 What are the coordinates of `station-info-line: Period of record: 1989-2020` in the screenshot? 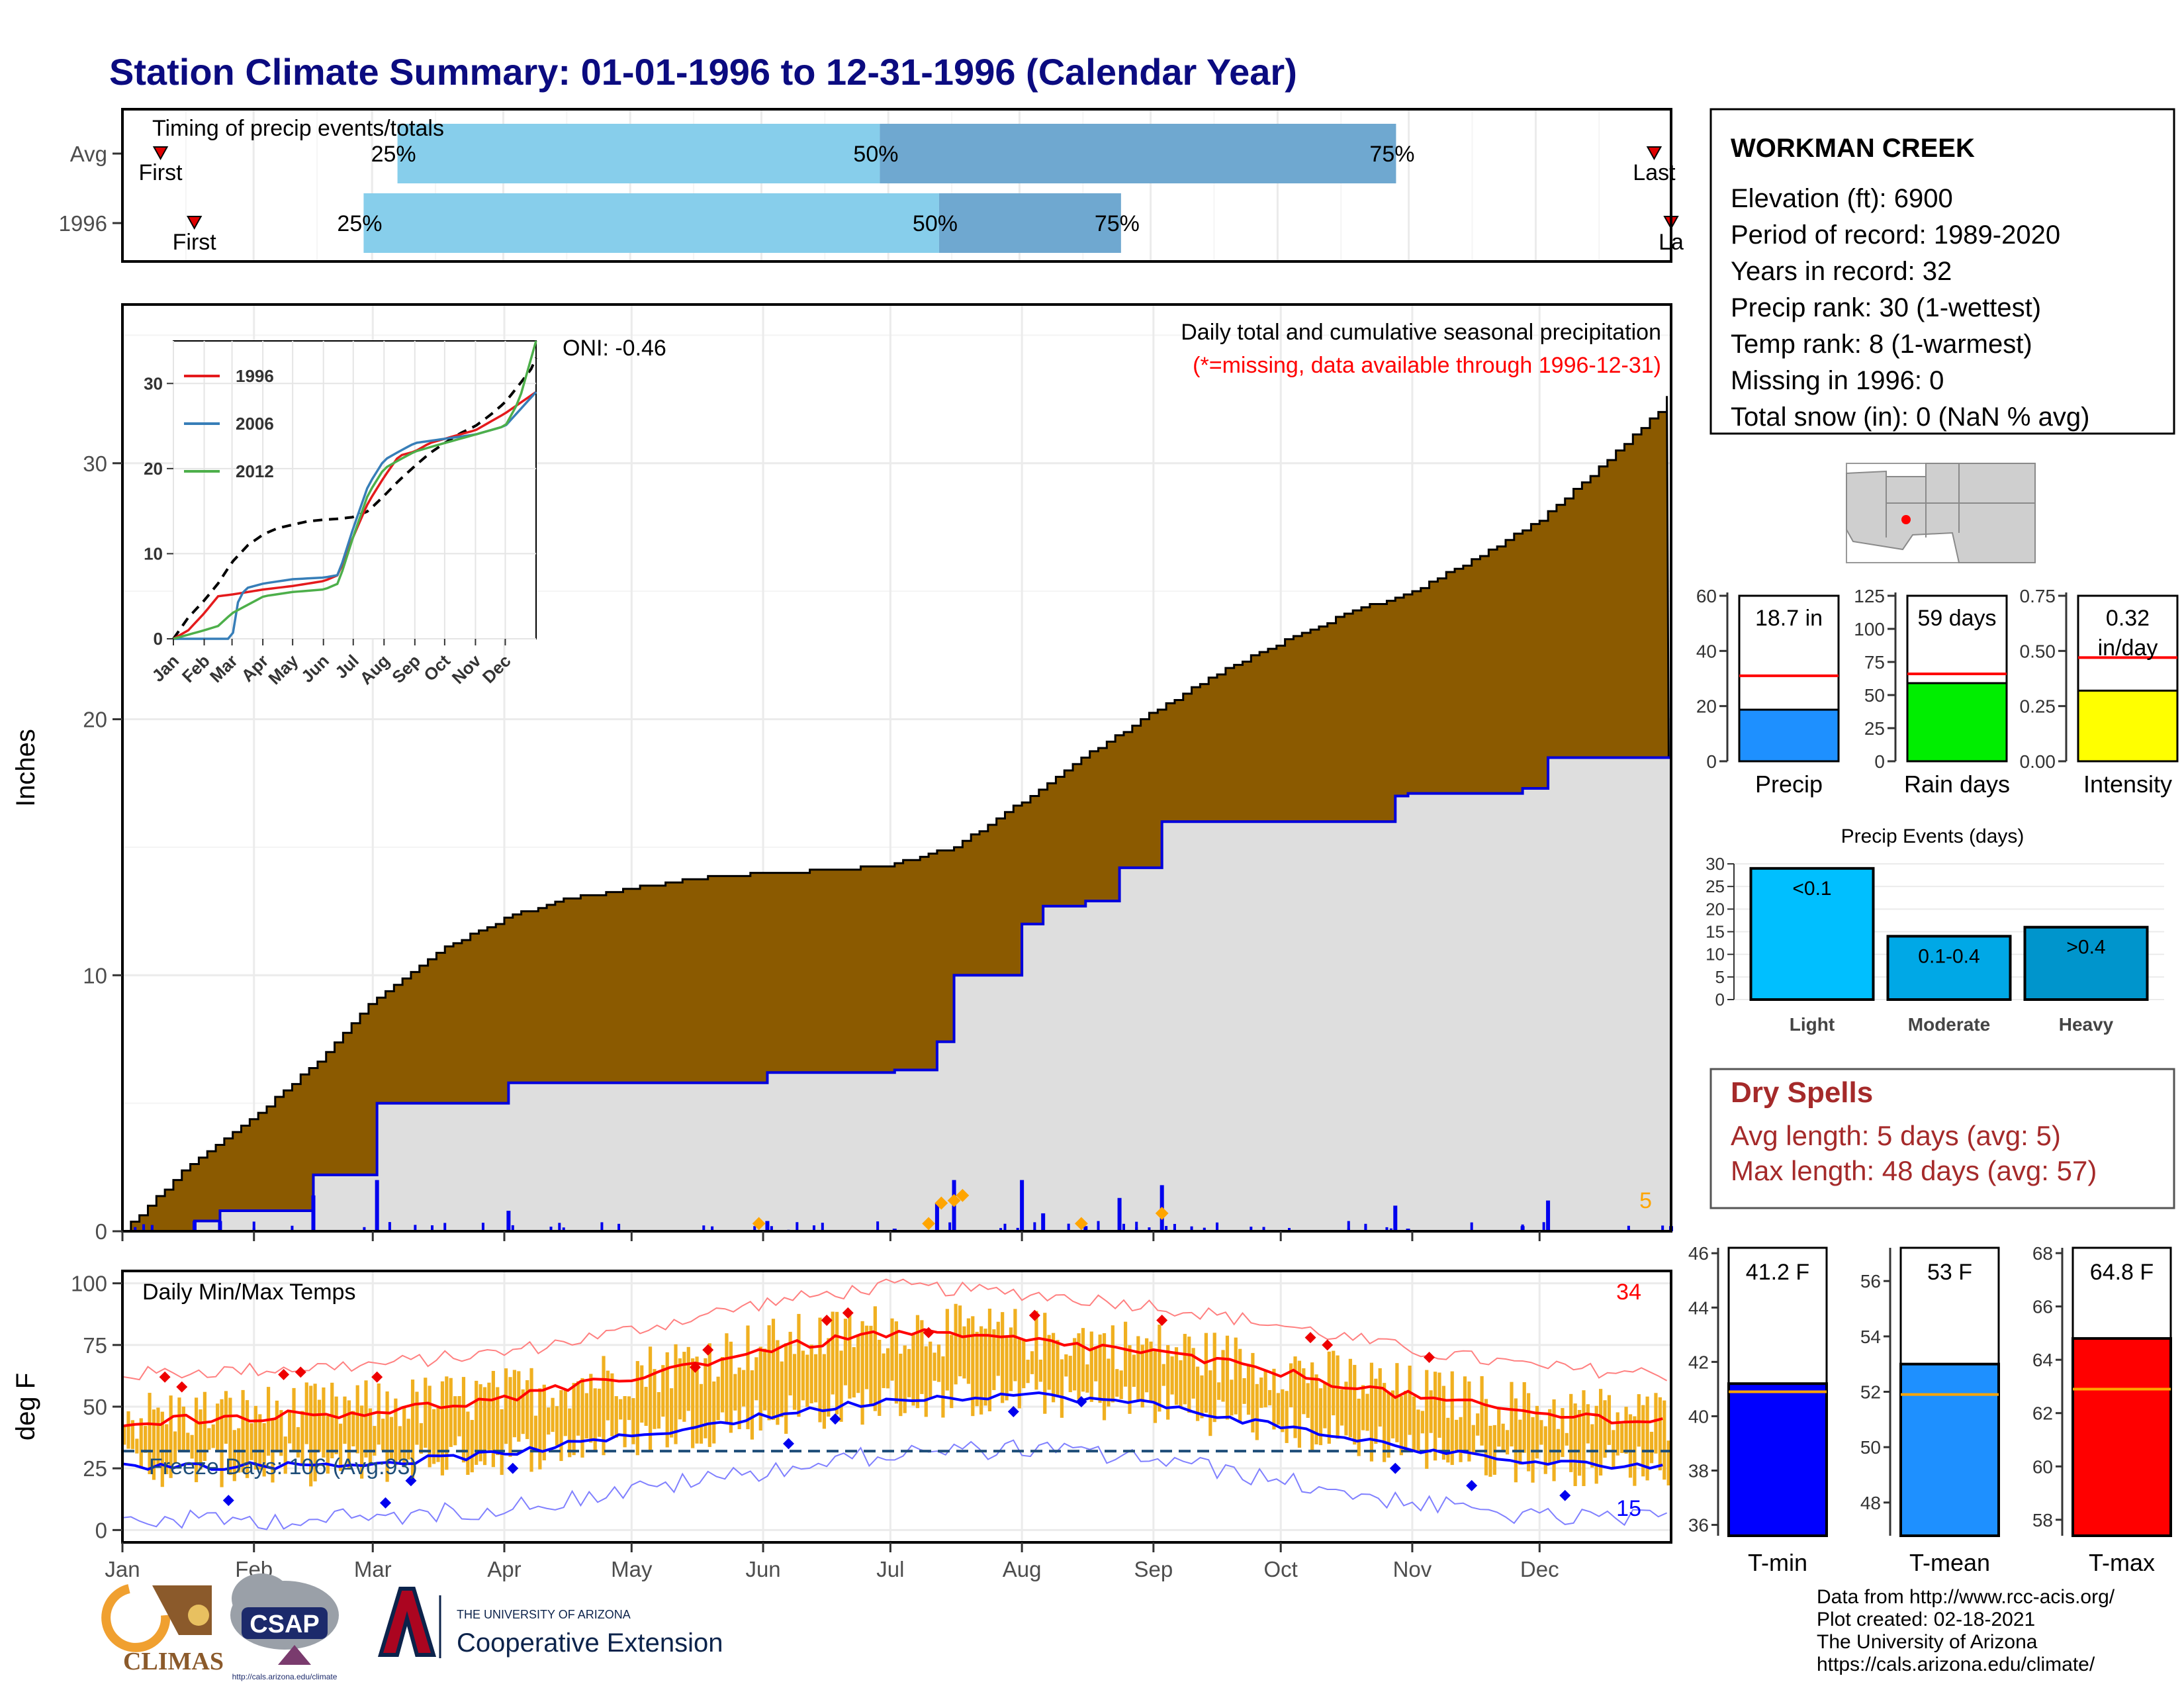 It's located at (1895, 235).